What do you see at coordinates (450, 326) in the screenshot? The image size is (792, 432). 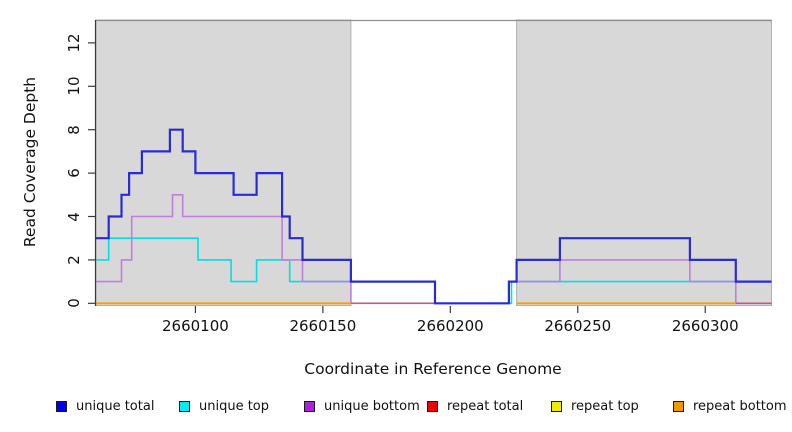 I see `x-tick-label: 2660200` at bounding box center [450, 326].